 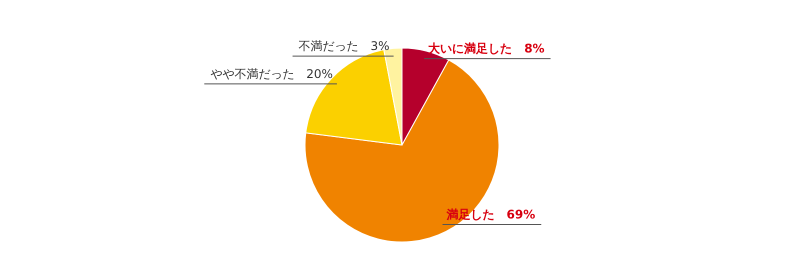 I want to click on slice-label: やや不満だった 20%, so click(x=271, y=73).